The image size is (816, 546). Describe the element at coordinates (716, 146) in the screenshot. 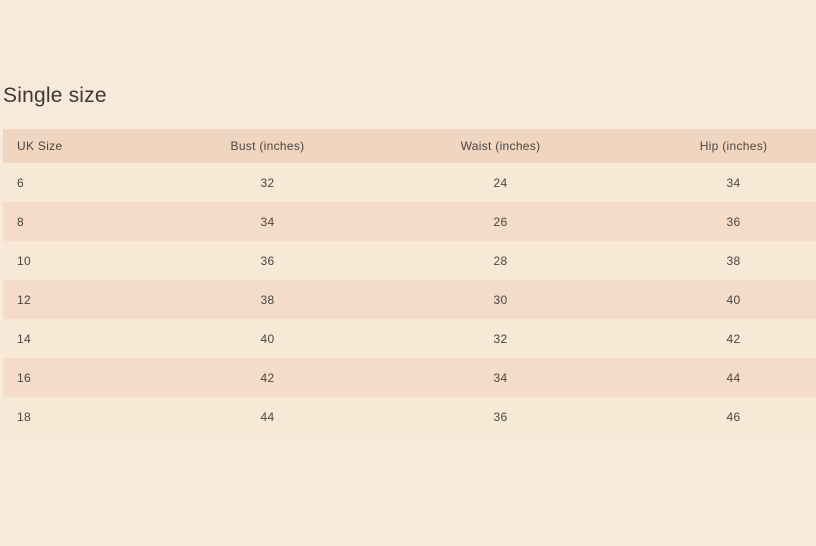

I see `column-header-hip: Hip (inches)` at that location.